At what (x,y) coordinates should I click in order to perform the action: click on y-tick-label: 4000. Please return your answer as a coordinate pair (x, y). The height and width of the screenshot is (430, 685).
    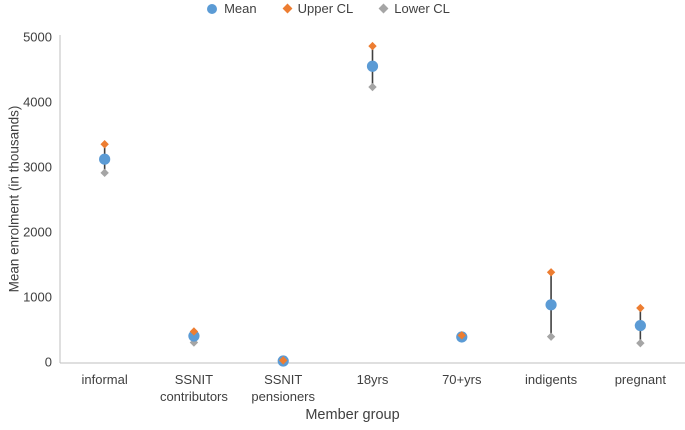
    Looking at the image, I should click on (37, 102).